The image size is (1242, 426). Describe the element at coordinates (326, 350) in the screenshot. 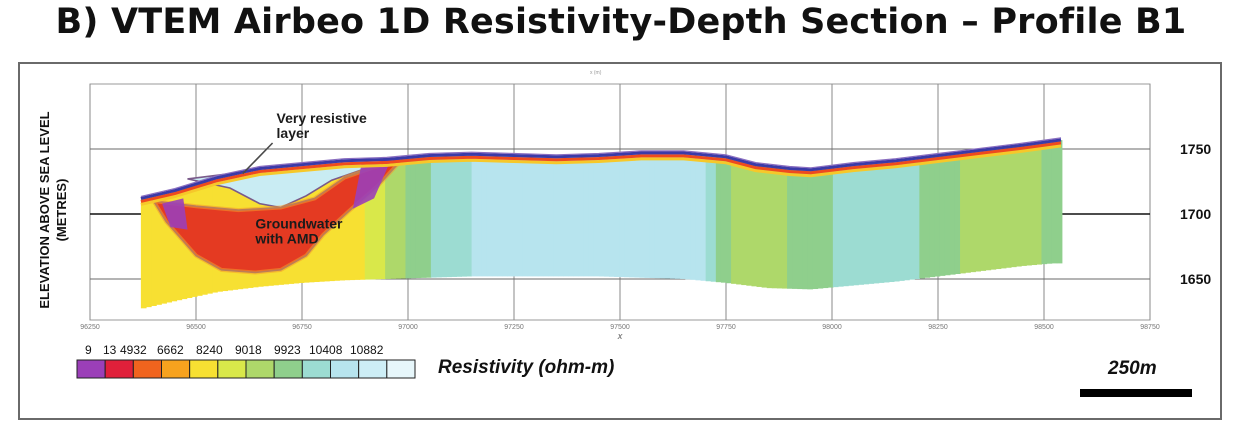

I see `colorbar-label: 10408` at that location.